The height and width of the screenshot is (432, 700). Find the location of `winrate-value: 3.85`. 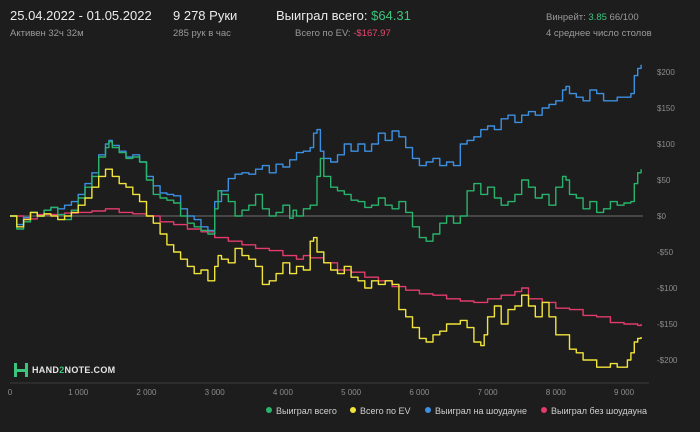

winrate-value: 3.85 is located at coordinates (597, 17).